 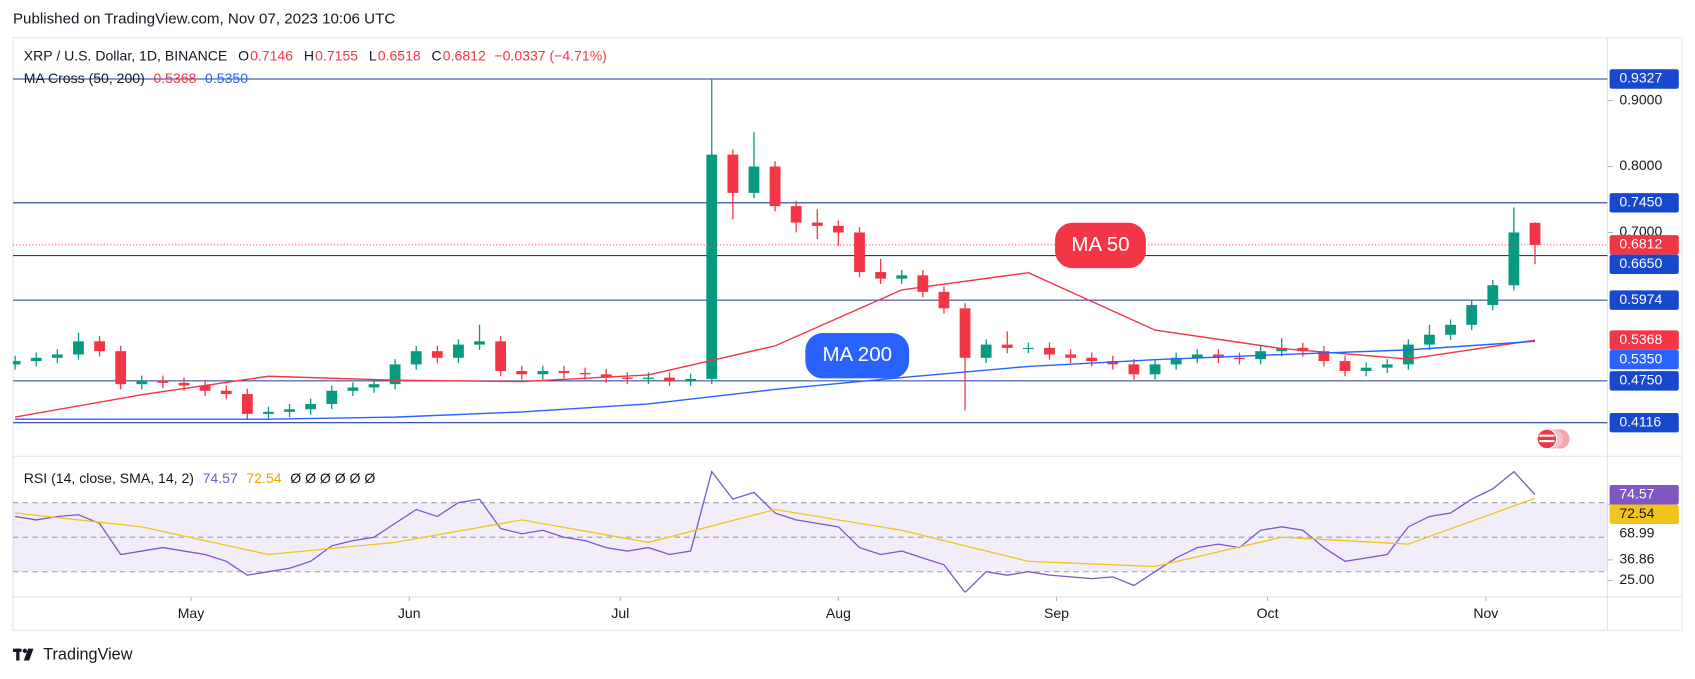 What do you see at coordinates (84, 78) in the screenshot?
I see `legend-item: MA Cross (50, 200)` at bounding box center [84, 78].